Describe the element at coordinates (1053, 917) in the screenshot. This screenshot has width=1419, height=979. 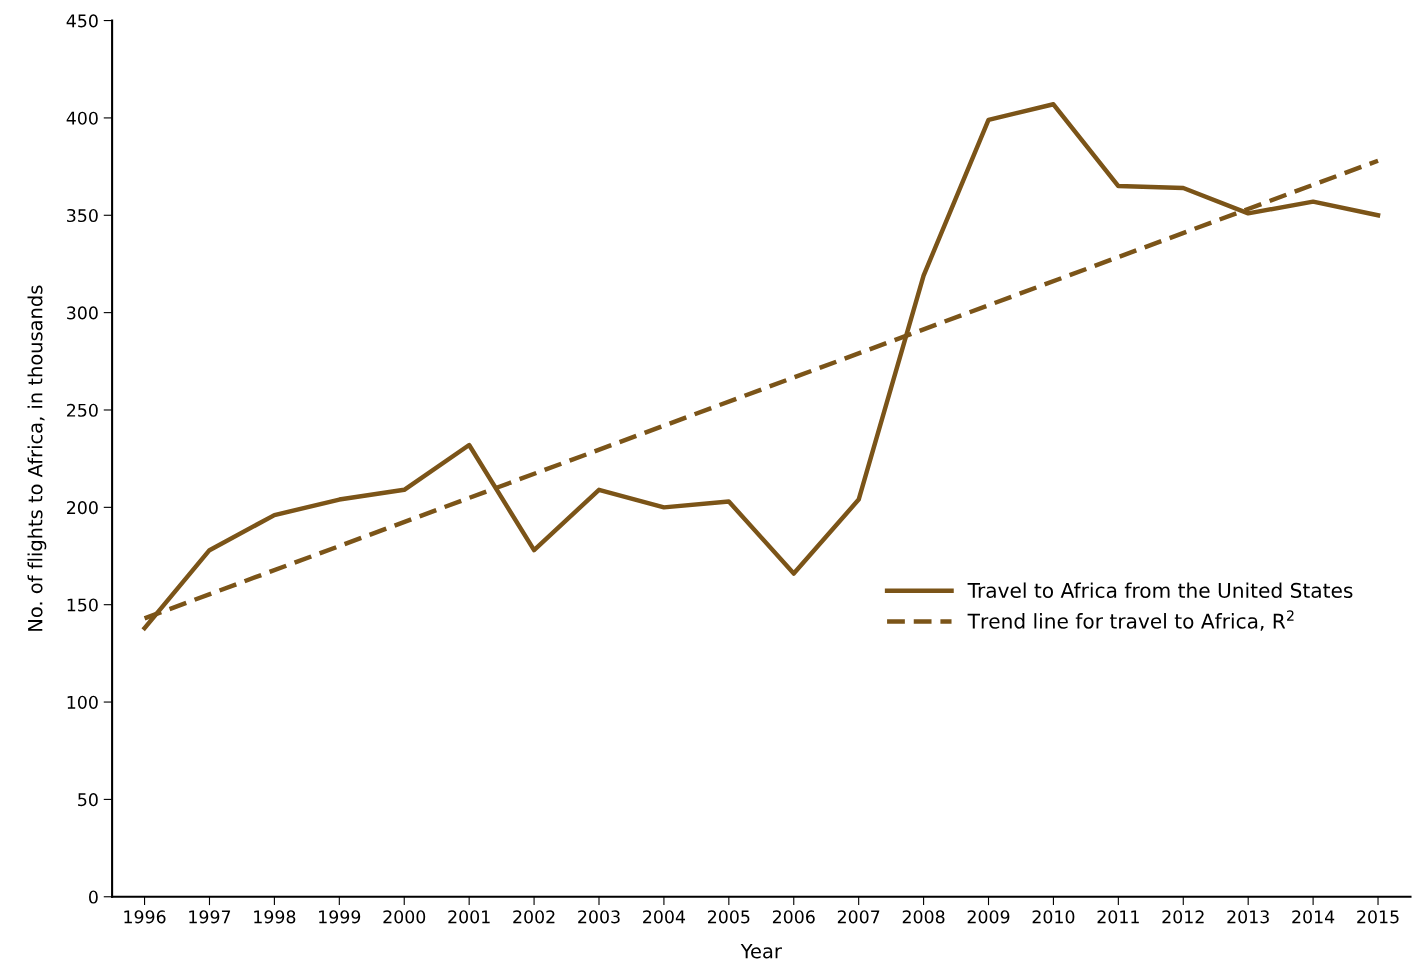
I see `x-tick-label: 2010` at that location.